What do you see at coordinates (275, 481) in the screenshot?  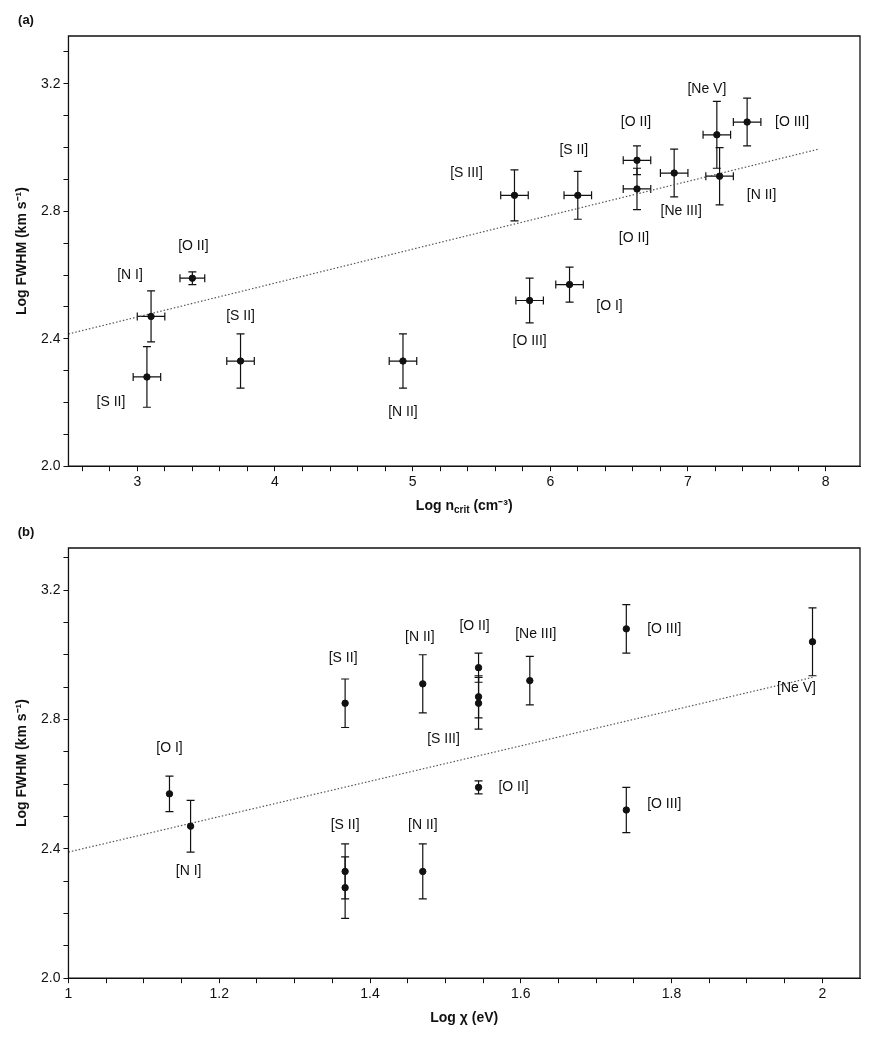 I see `x-tick-label: 4` at bounding box center [275, 481].